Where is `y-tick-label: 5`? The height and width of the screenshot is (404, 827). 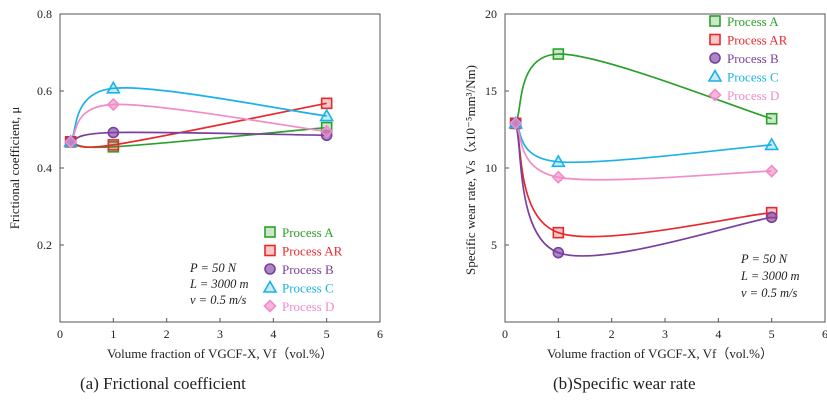
y-tick-label: 5 is located at coordinates (494, 245).